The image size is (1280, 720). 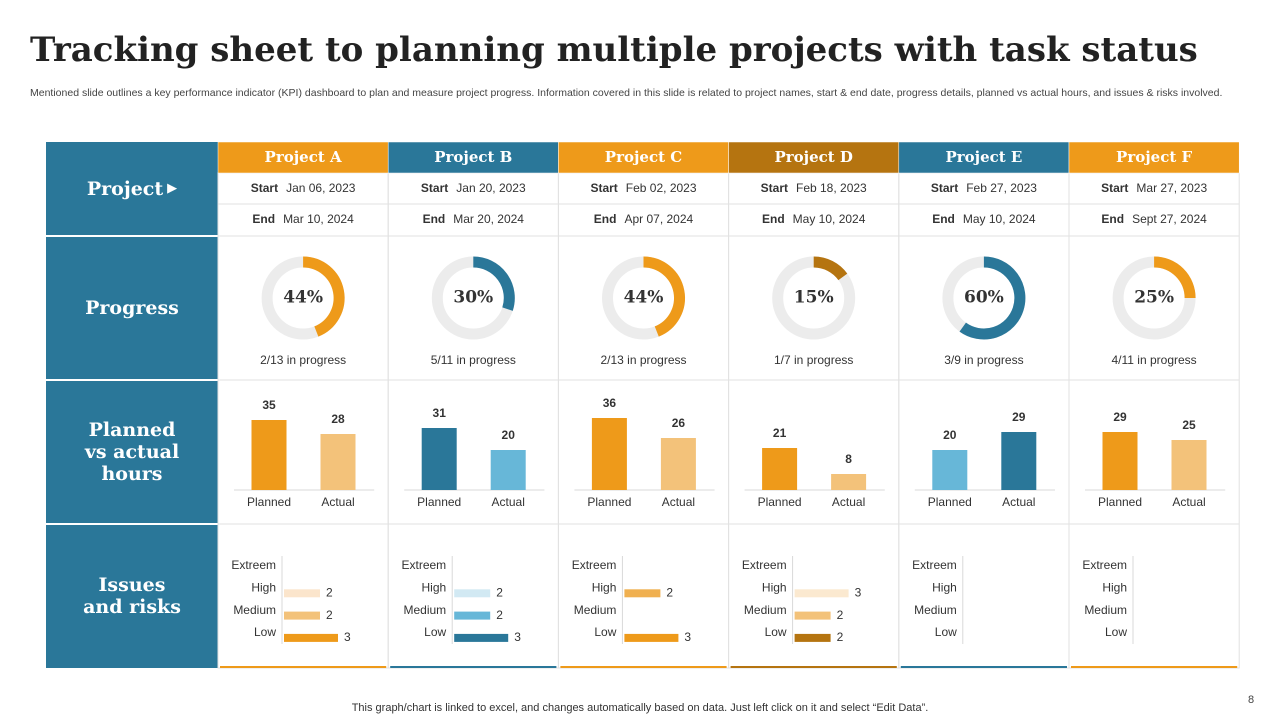 What do you see at coordinates (814, 219) in the screenshot?
I see `date-line: End May 10, 2024` at bounding box center [814, 219].